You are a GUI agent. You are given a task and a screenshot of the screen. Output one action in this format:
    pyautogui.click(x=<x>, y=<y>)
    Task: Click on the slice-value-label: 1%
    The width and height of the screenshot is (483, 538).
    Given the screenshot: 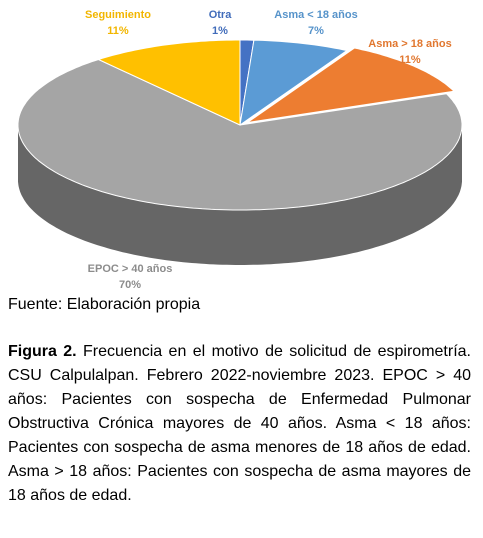 What is the action you would take?
    pyautogui.click(x=220, y=31)
    